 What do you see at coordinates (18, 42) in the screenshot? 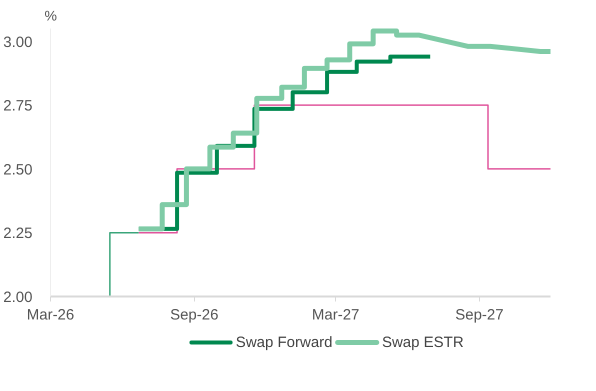
I see `y-tick-label: 3.00` at bounding box center [18, 42].